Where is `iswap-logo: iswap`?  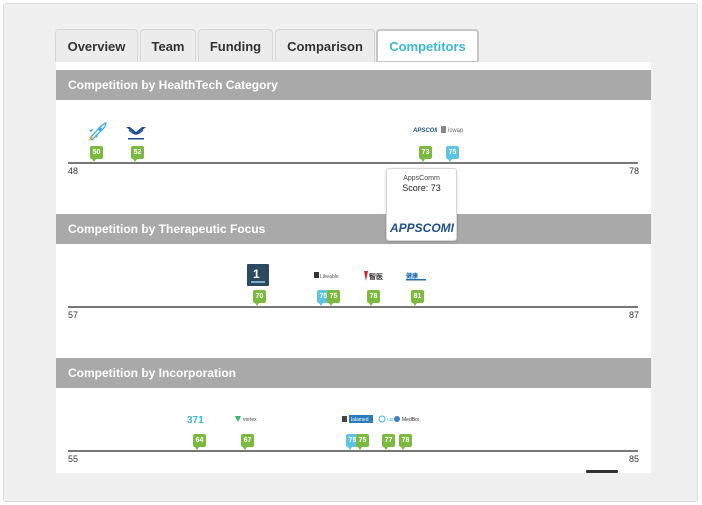 iswap-logo: iswap is located at coordinates (453, 130).